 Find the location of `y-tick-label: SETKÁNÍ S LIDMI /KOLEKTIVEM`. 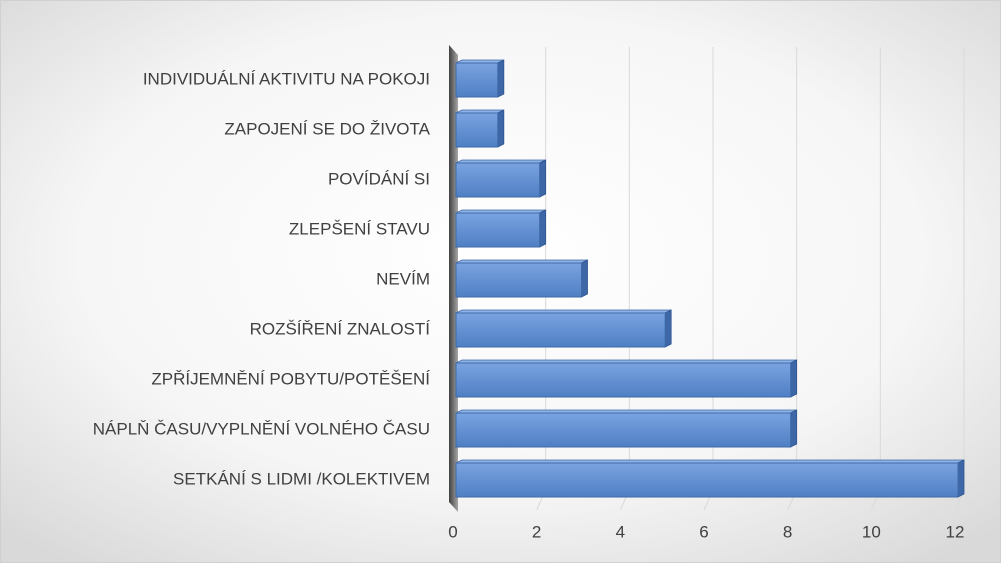

y-tick-label: SETKÁNÍ S LIDMI /KOLEKTIVEM is located at coordinates (301, 478).